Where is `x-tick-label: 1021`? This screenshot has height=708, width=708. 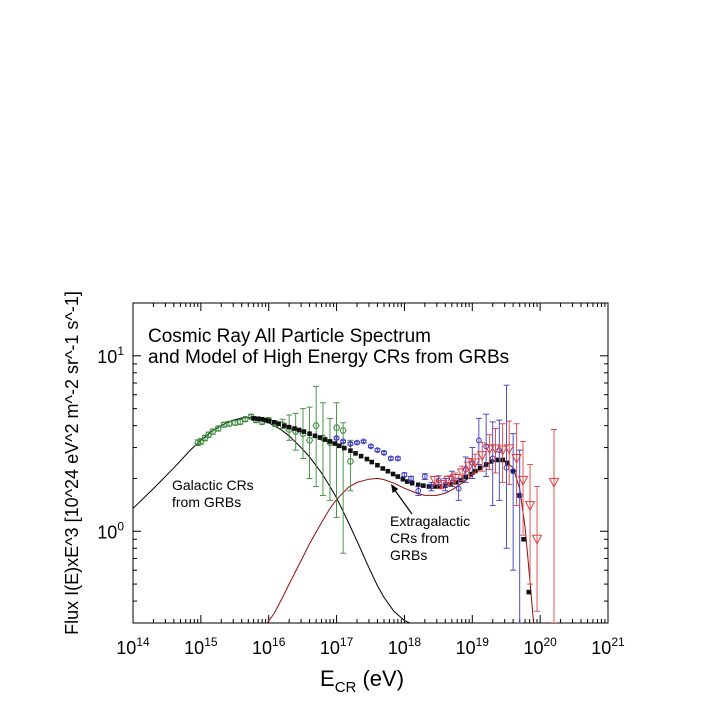 x-tick-label: 1021 is located at coordinates (608, 646).